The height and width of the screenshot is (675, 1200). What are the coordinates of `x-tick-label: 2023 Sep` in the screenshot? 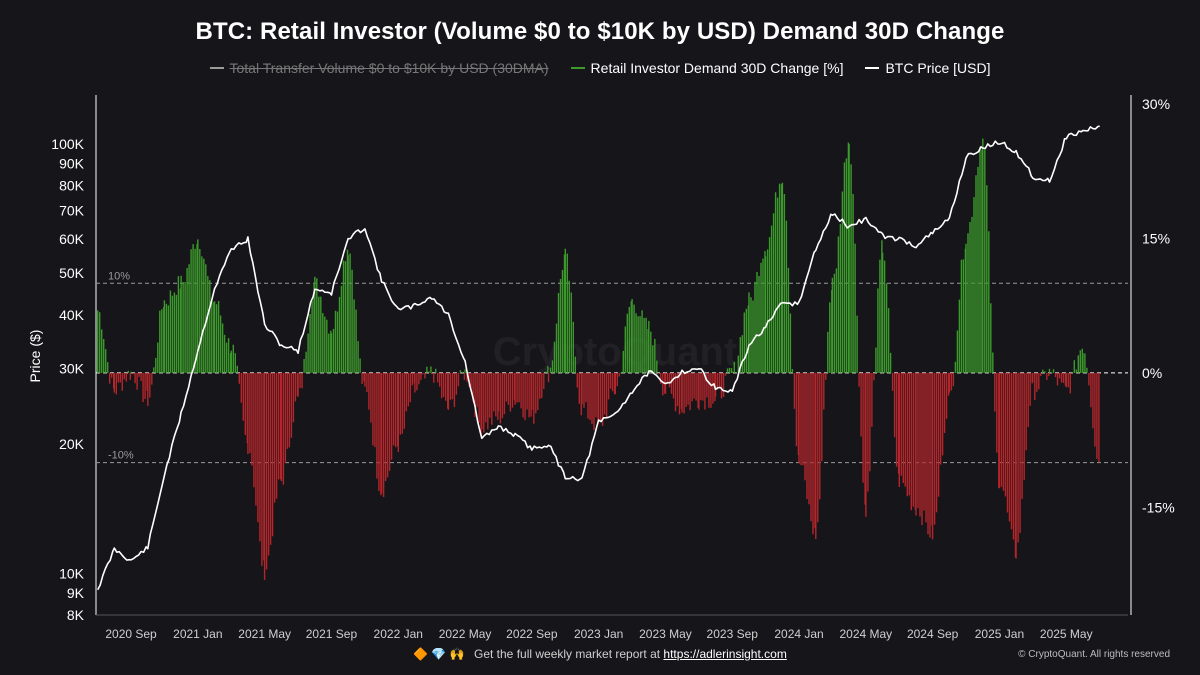 It's located at (733, 634).